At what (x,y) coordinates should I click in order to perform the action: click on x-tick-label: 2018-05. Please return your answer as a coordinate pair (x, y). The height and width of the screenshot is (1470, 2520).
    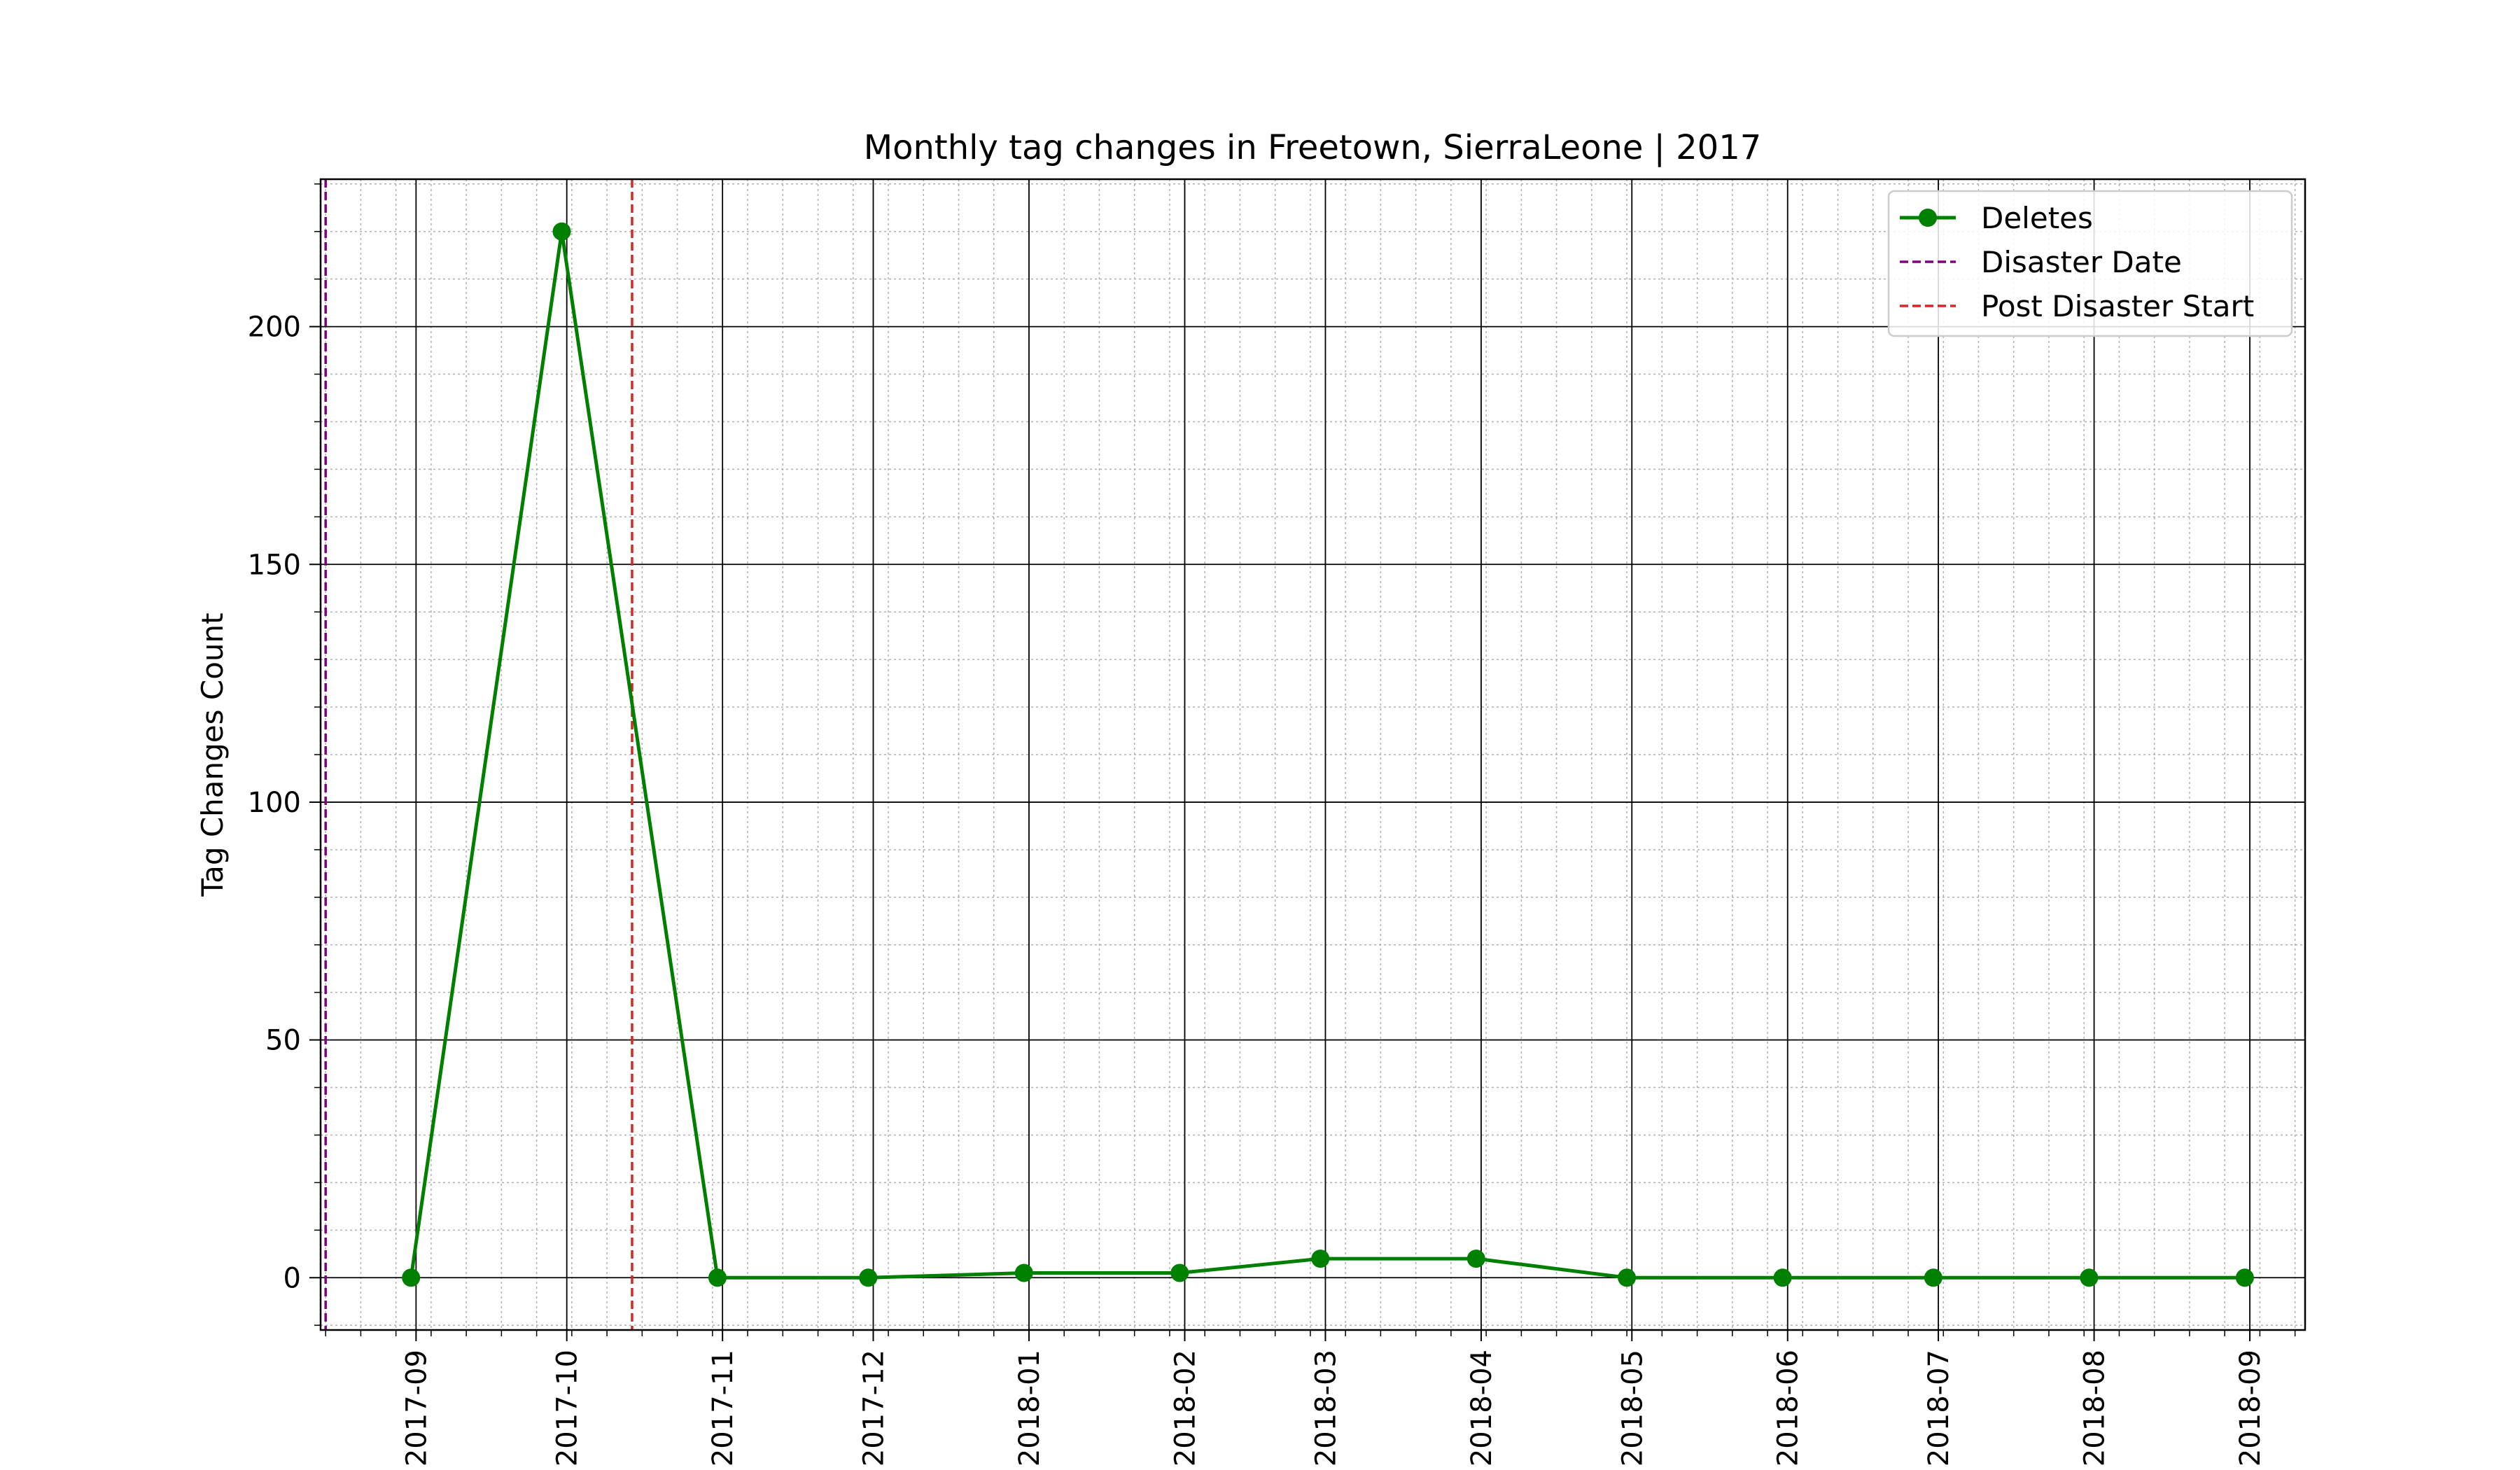
    Looking at the image, I should click on (1632, 1408).